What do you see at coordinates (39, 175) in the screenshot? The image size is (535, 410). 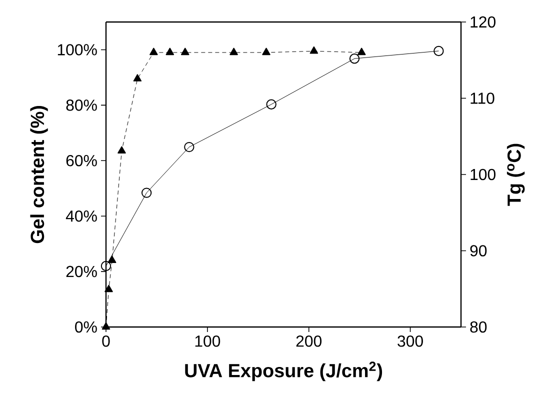 I see `y-axis-title: Gel content (%)` at bounding box center [39, 175].